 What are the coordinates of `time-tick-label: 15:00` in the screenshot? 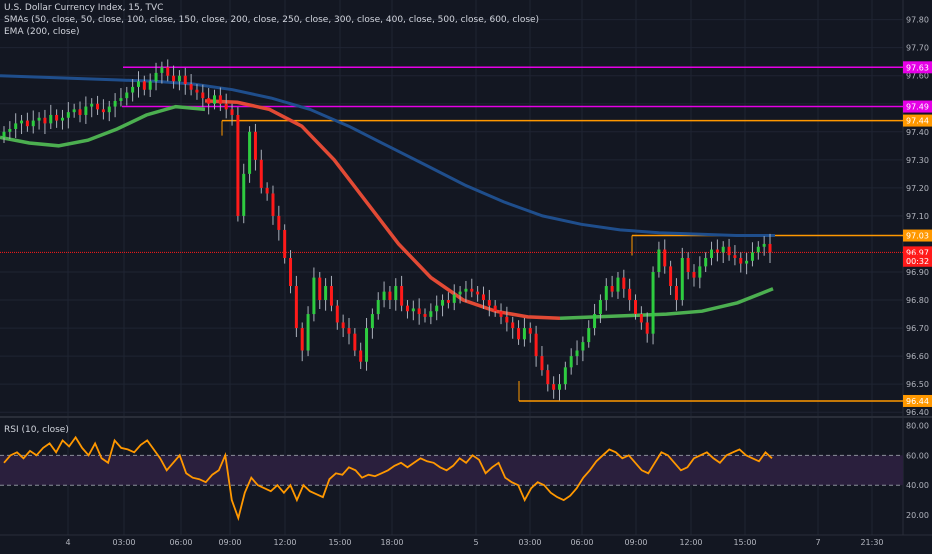 It's located at (339, 542).